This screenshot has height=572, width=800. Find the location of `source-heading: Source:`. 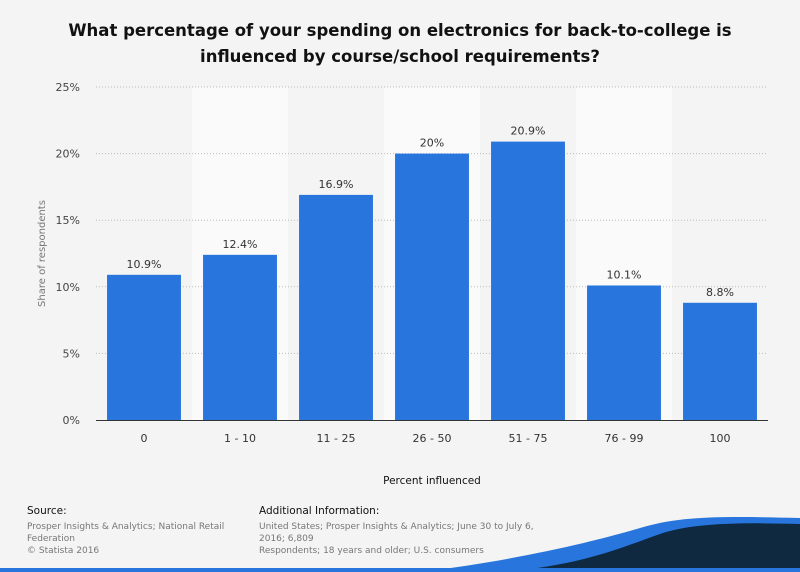

source-heading: Source: is located at coordinates (47, 511).